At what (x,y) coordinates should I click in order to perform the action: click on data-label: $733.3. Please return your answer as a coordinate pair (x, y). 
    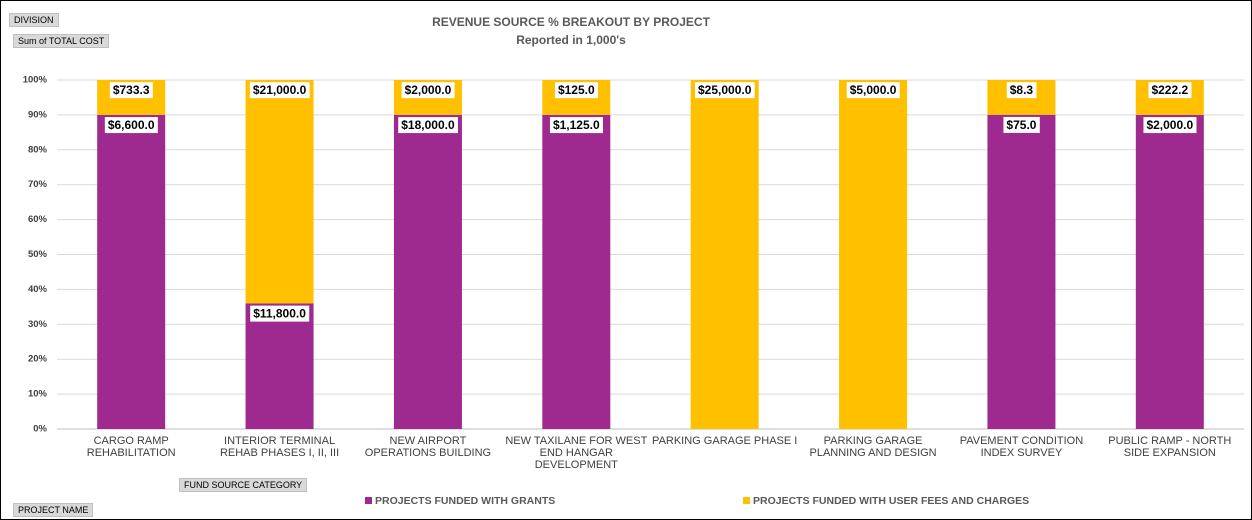
    Looking at the image, I should click on (131, 90).